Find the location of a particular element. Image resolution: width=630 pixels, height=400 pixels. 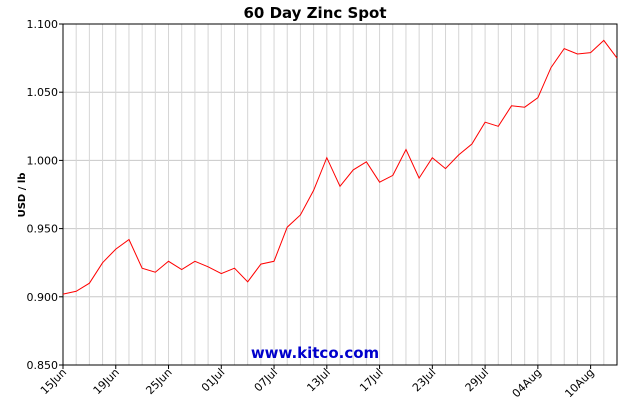

x-tick-label: 19Jun is located at coordinates (106, 381).